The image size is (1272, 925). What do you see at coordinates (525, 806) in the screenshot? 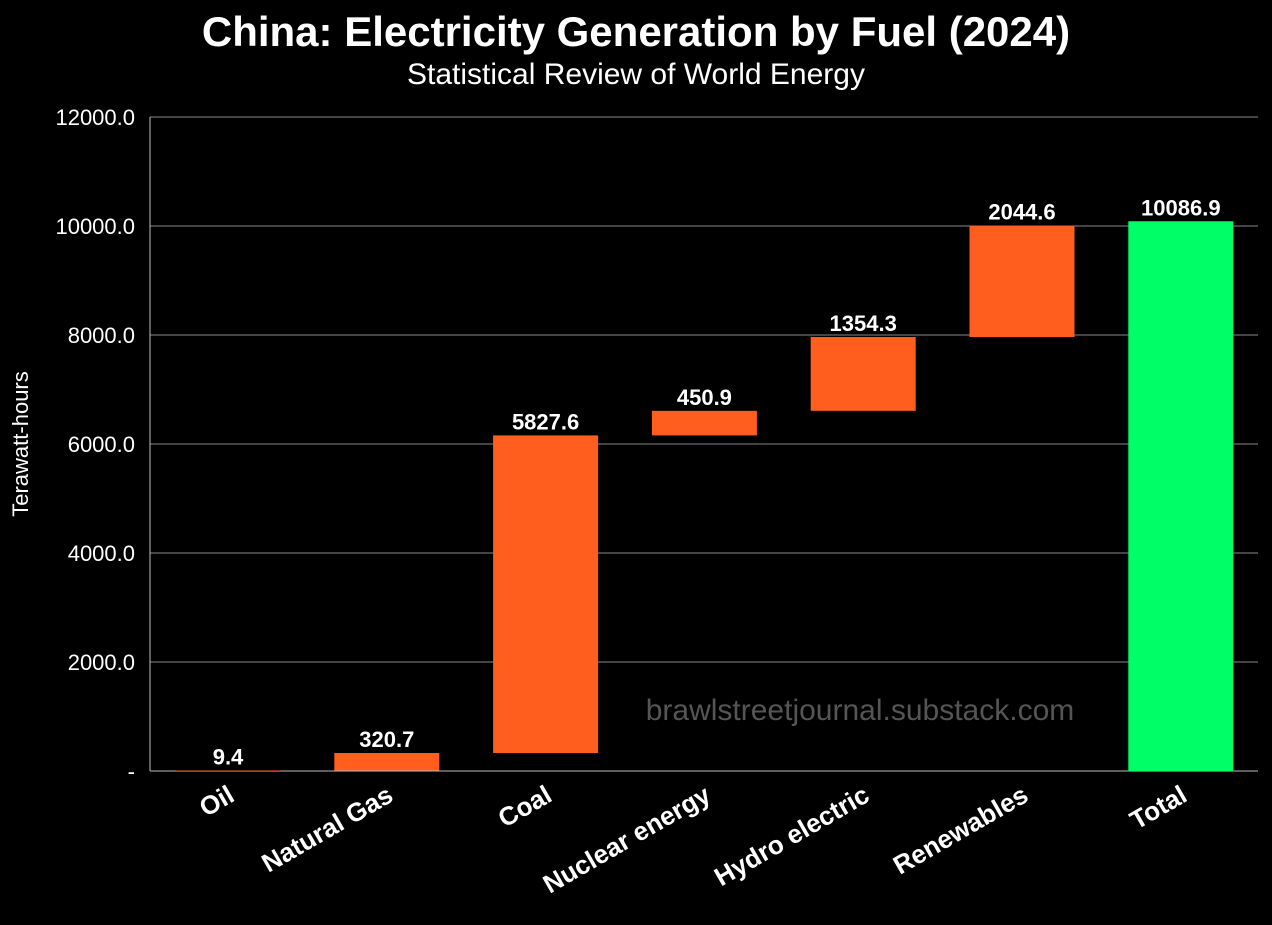
I see `x-tick-label: Coal` at bounding box center [525, 806].